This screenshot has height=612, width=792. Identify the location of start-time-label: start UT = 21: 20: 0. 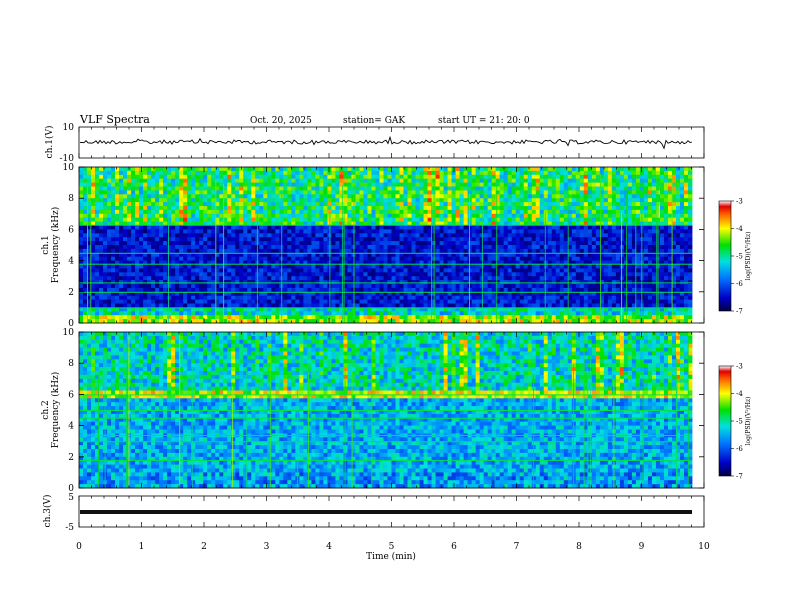
(484, 121).